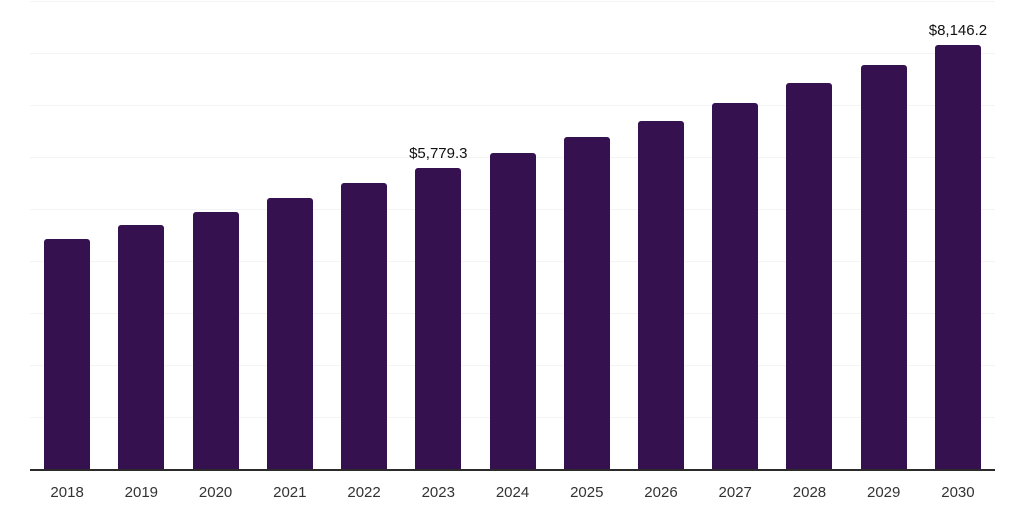 This screenshot has width=1024, height=512. What do you see at coordinates (67, 354) in the screenshot?
I see `bar-2018` at bounding box center [67, 354].